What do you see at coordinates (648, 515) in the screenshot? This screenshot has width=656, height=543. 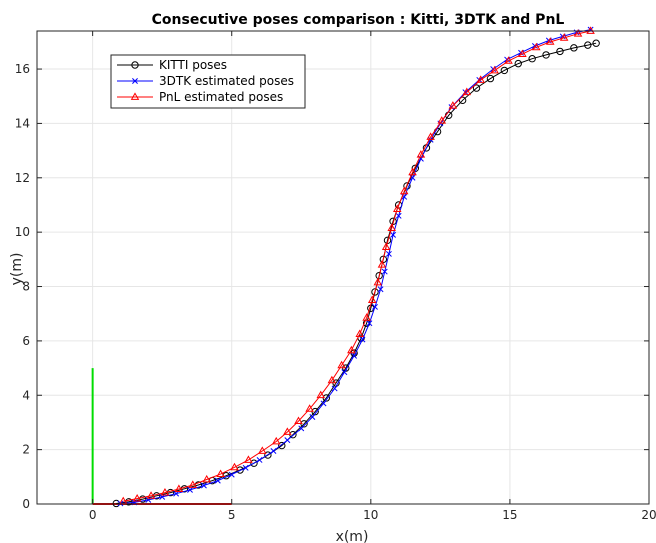 I see `x-tick-label: 20` at bounding box center [648, 515].